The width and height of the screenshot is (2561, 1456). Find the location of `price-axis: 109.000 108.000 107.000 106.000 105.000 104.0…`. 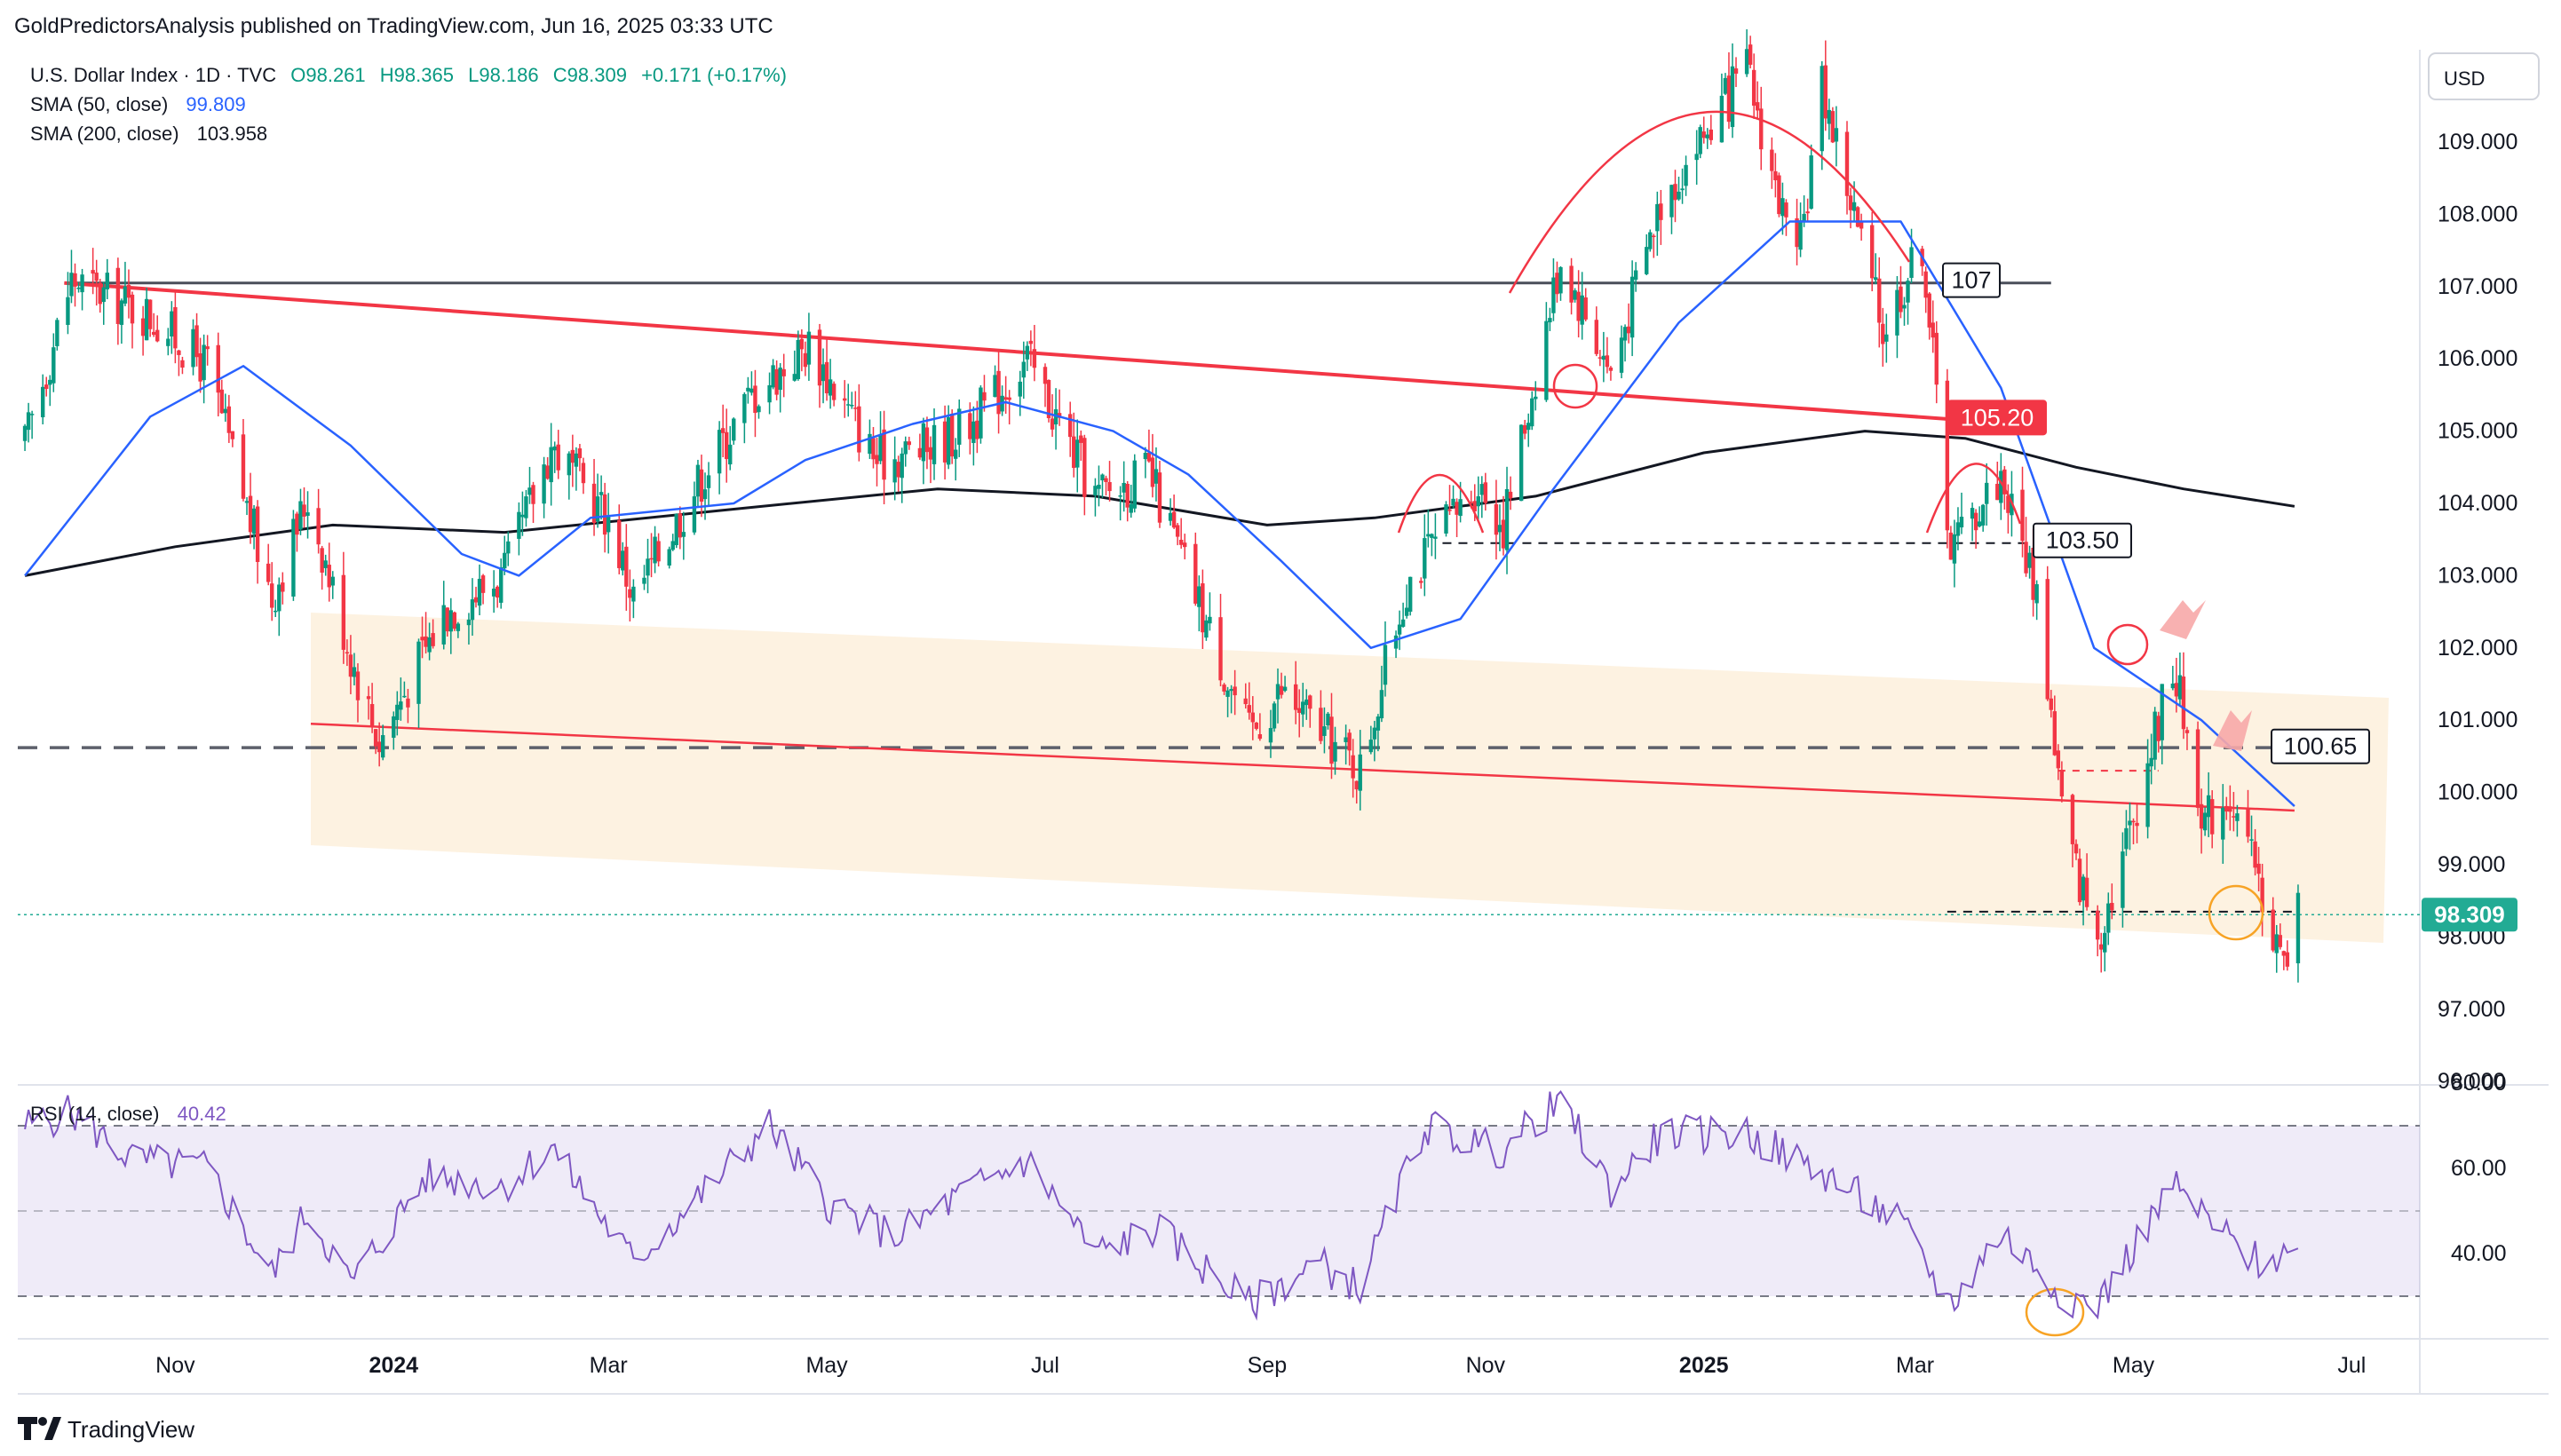

price-axis: 109.000 108.000 107.000 106.000 105.000 104.0… is located at coordinates (2469, 612).